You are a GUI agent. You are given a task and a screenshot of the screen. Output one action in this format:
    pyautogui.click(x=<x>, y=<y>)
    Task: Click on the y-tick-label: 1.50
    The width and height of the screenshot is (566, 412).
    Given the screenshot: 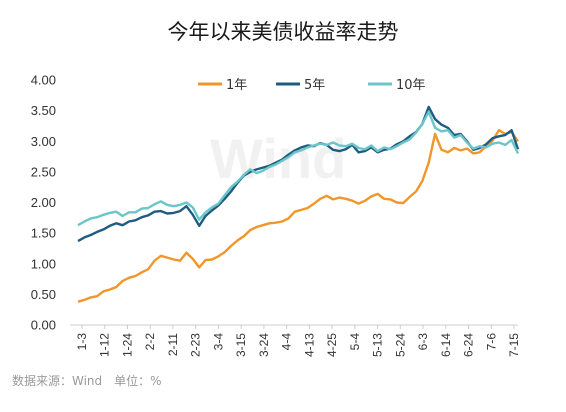 What is the action you would take?
    pyautogui.click(x=43, y=233)
    